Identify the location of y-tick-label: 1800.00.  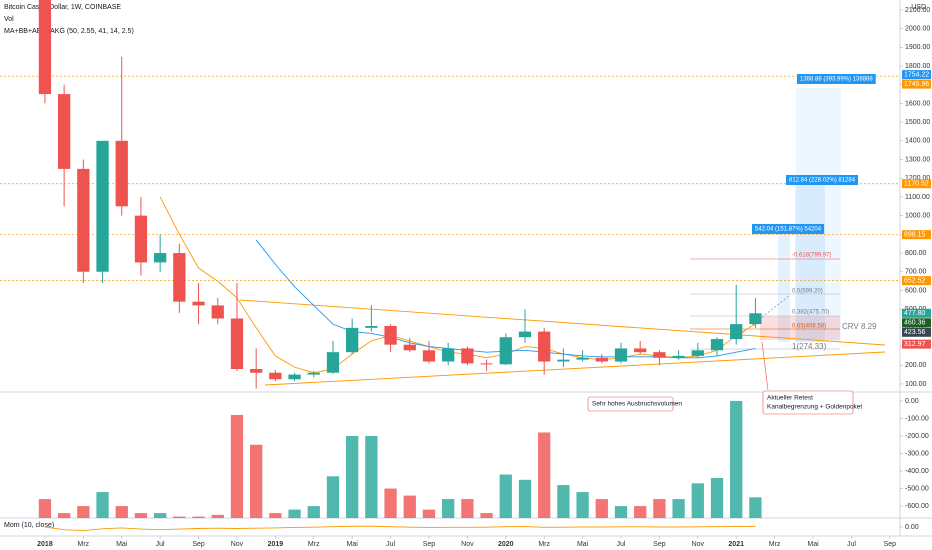
(917, 66).